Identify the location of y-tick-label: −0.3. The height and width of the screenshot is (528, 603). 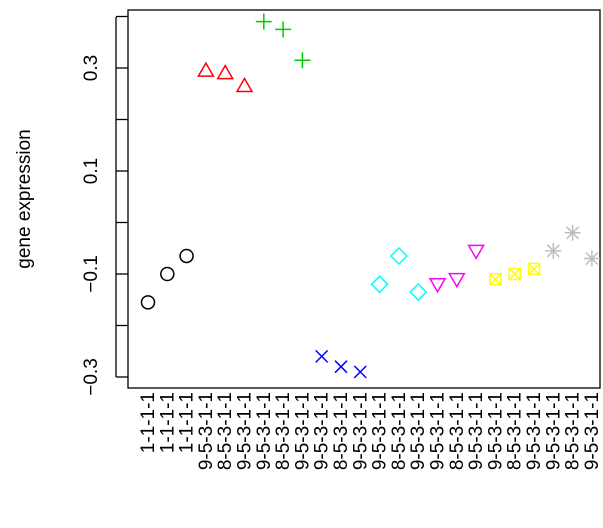
(91, 377).